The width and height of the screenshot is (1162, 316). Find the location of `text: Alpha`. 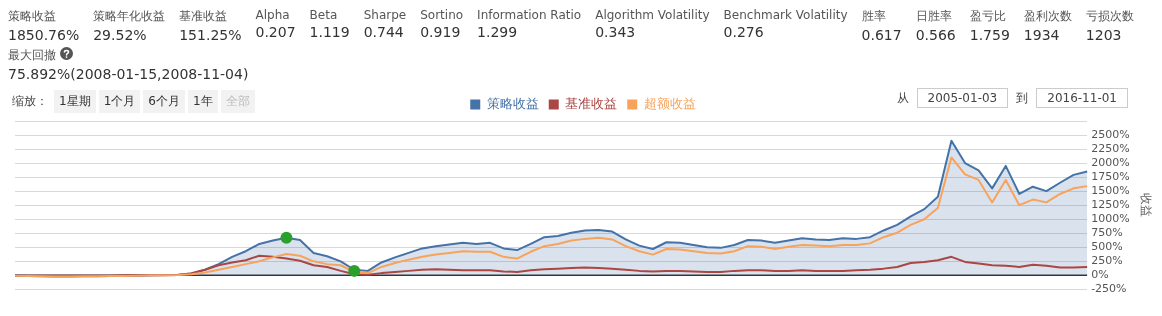

text: Alpha is located at coordinates (272, 15).